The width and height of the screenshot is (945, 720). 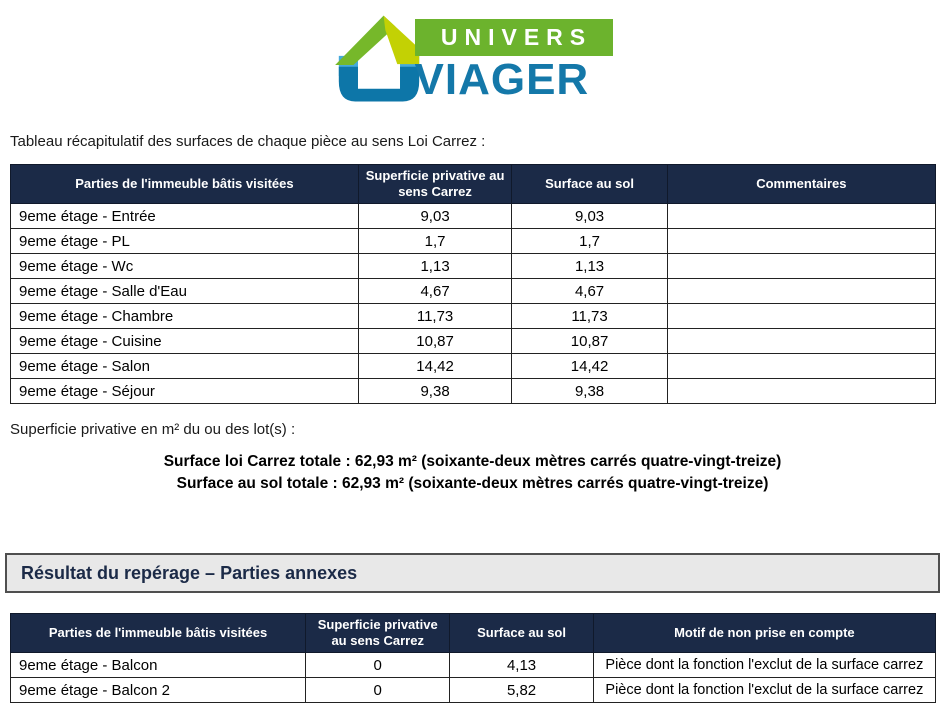 I want to click on logo-viager-label: VIAGER, so click(x=502, y=79).